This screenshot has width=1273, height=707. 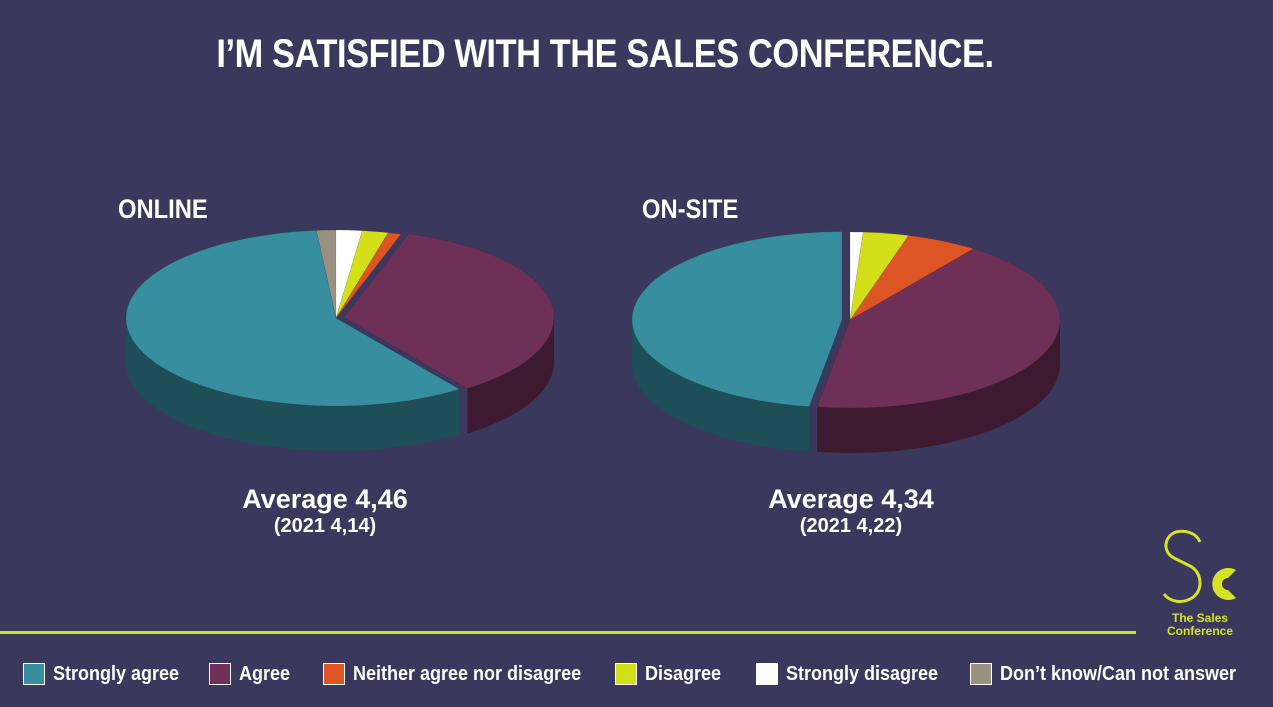 What do you see at coordinates (690, 209) in the screenshot?
I see `onsite-chart-label: ON-SITE` at bounding box center [690, 209].